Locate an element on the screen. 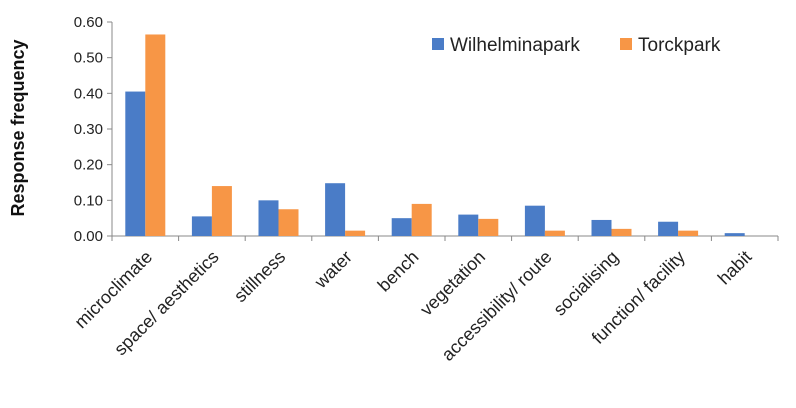 This screenshot has width=796, height=408. legend-label-torckpark: Torckpark is located at coordinates (679, 45).